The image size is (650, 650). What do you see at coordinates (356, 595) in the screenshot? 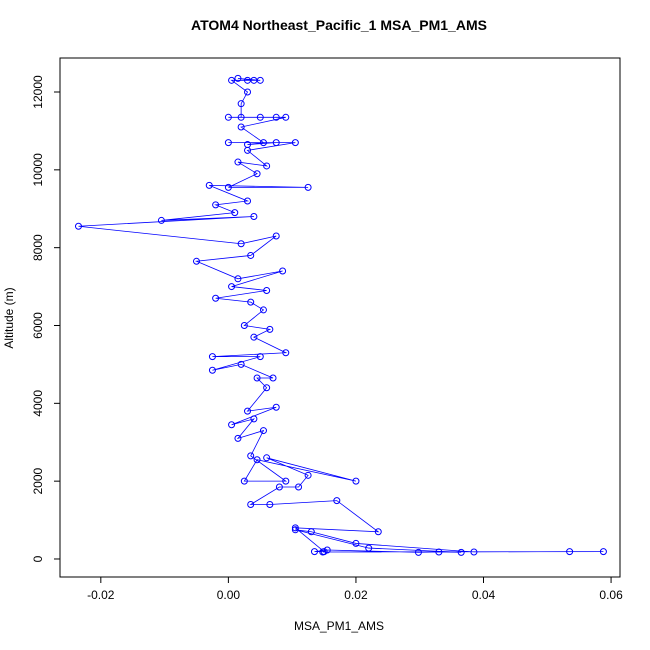
I see `x-tick-label: 0.02` at bounding box center [356, 595].